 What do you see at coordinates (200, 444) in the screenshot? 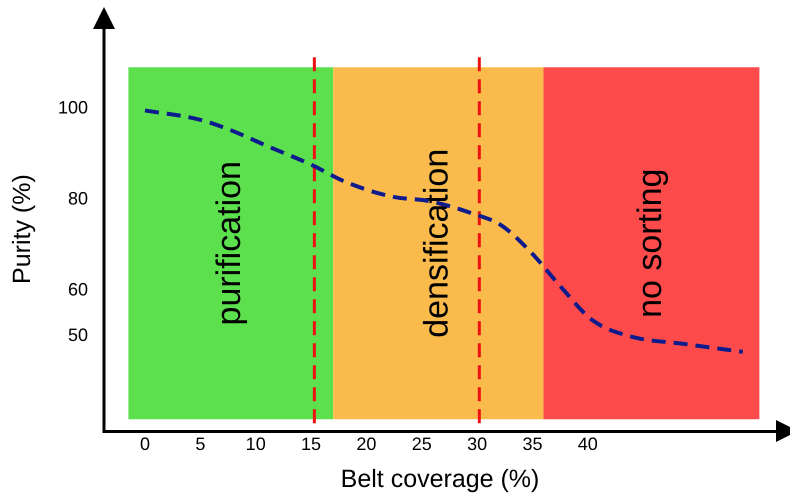
I see `x-tick-label: 5` at bounding box center [200, 444].